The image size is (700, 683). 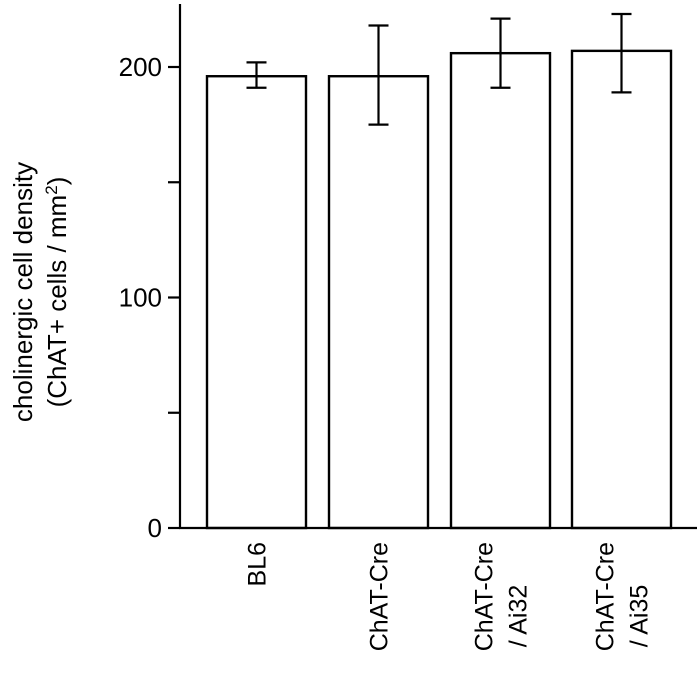 I want to click on y-tick-label-0: 0, so click(x=155, y=528).